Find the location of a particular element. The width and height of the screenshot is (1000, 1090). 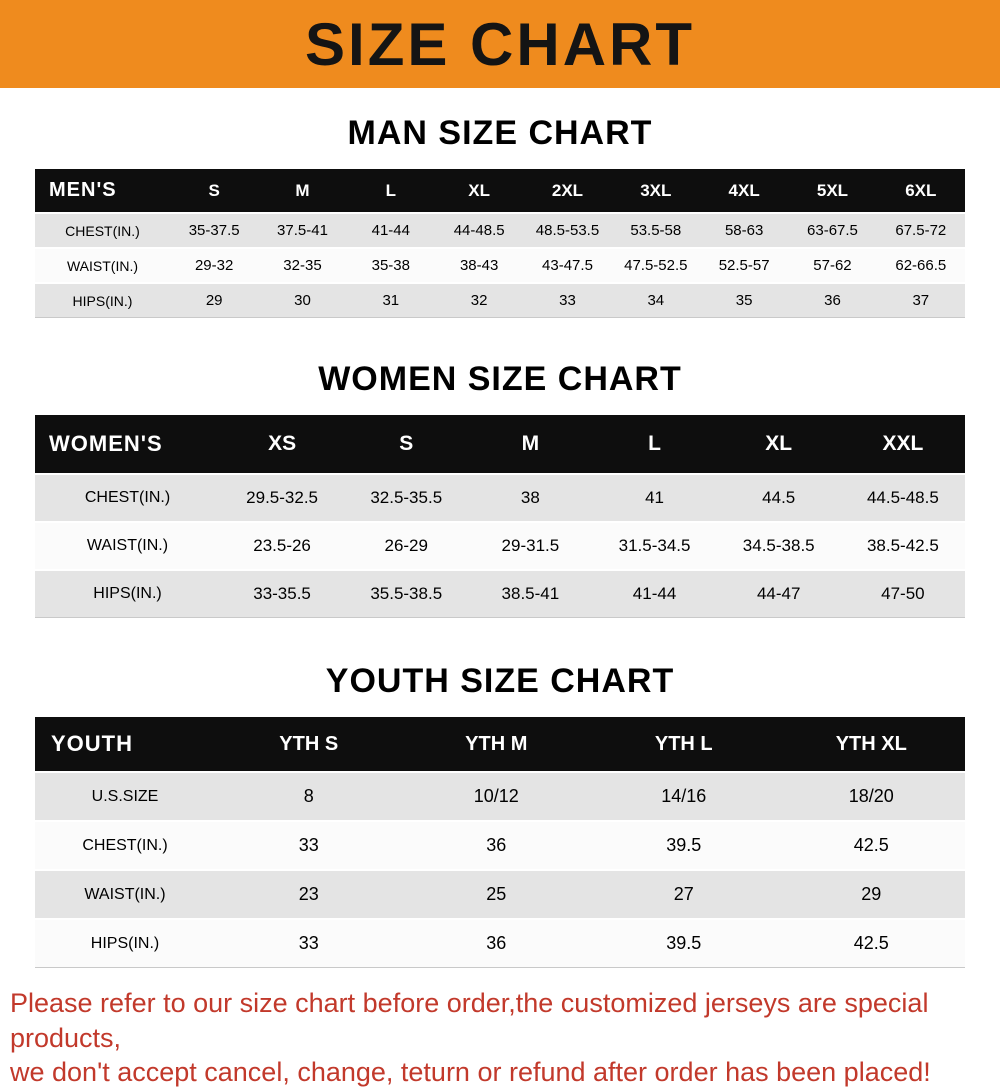

size-value-cell: 32 is located at coordinates (479, 300).